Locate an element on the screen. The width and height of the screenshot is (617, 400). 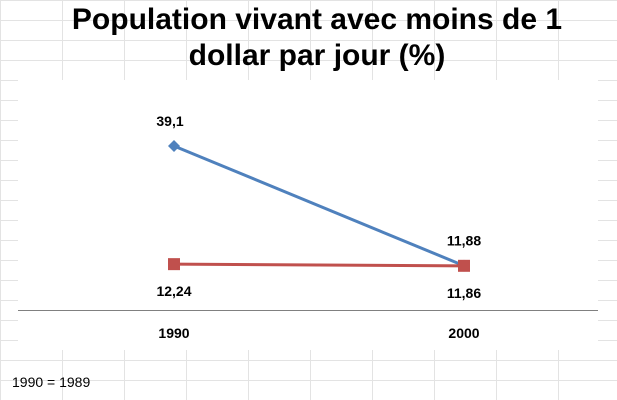
x-tick-label: 2000 is located at coordinates (463, 333).